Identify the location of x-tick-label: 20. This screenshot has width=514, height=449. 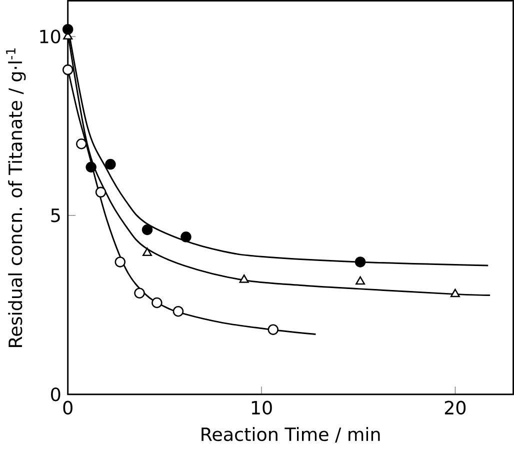
(455, 407).